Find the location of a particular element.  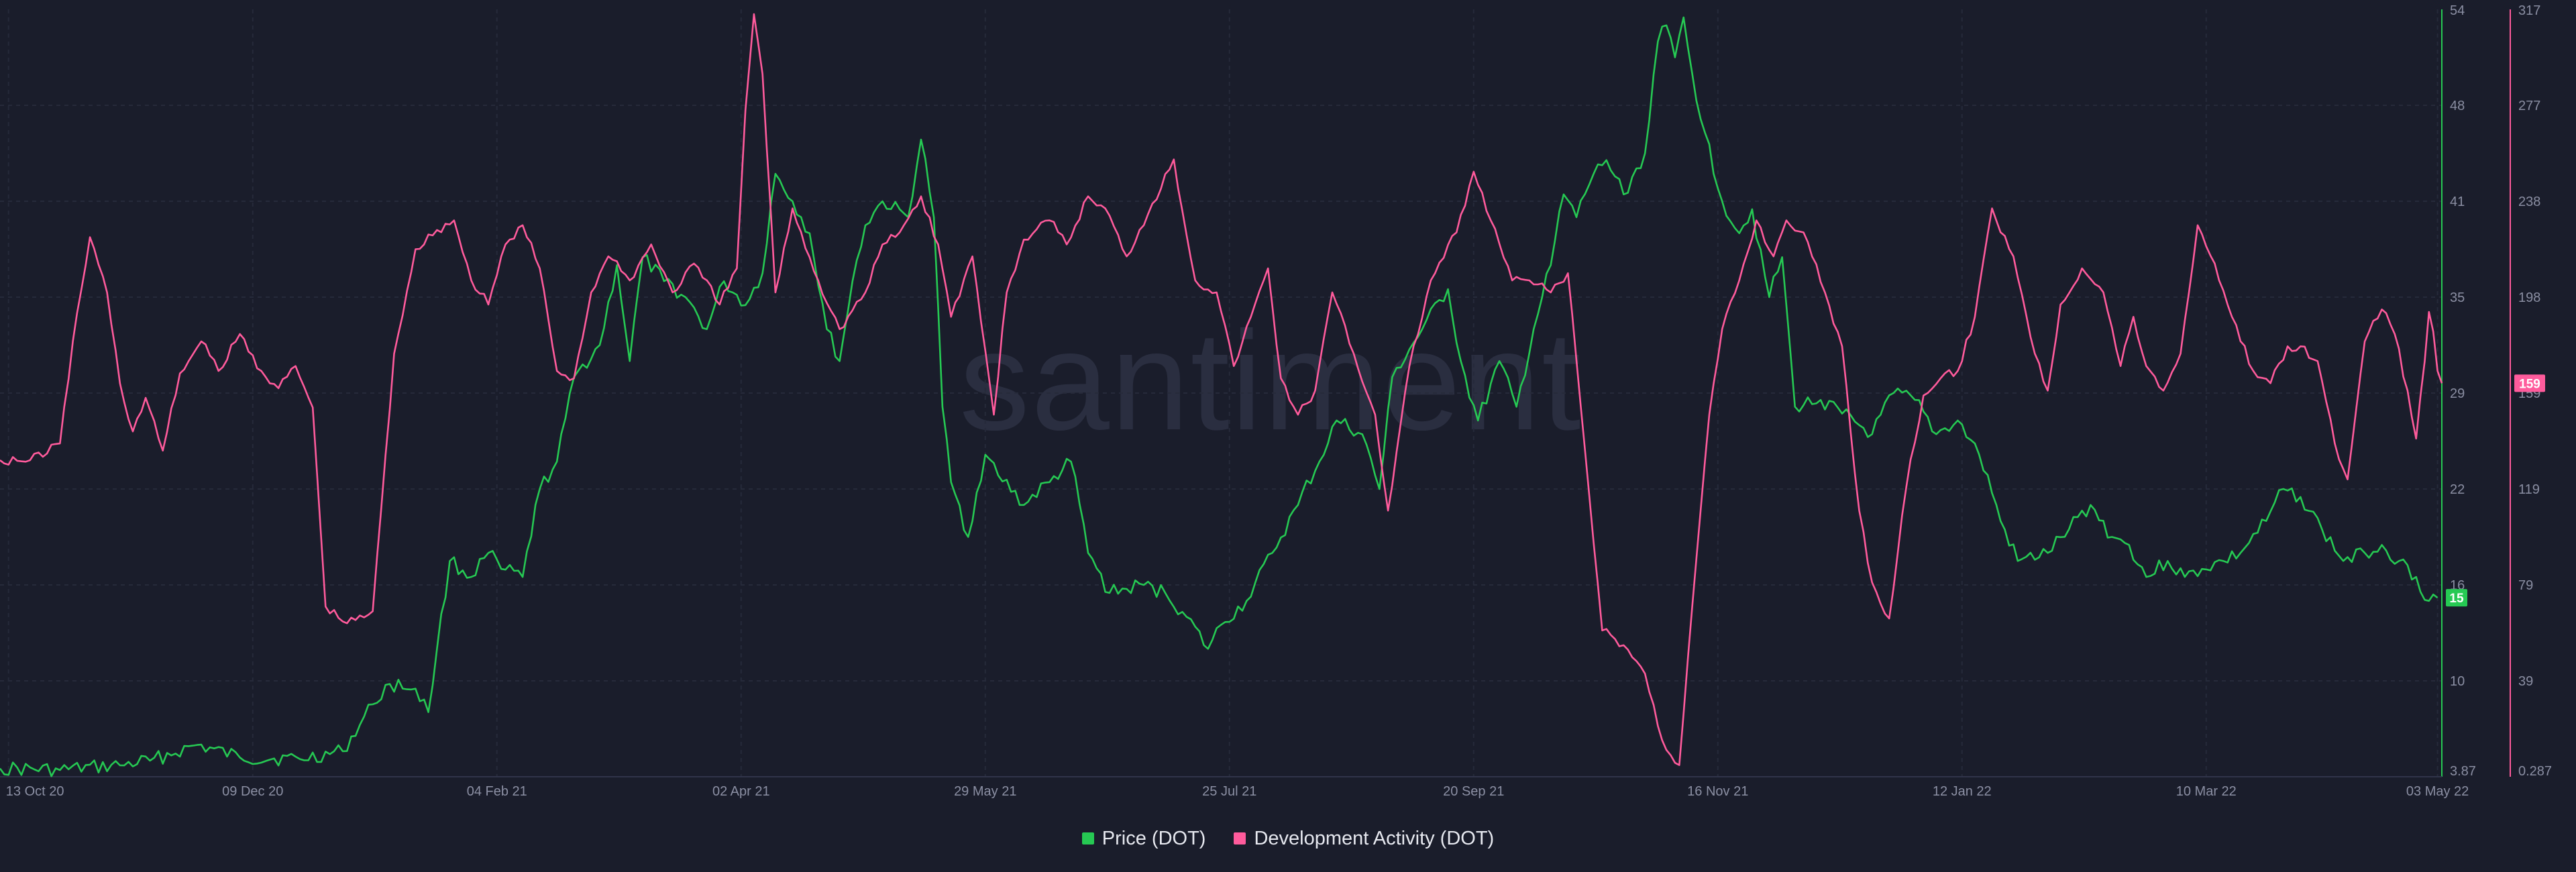

price-swatch-icon is located at coordinates (1087, 838).